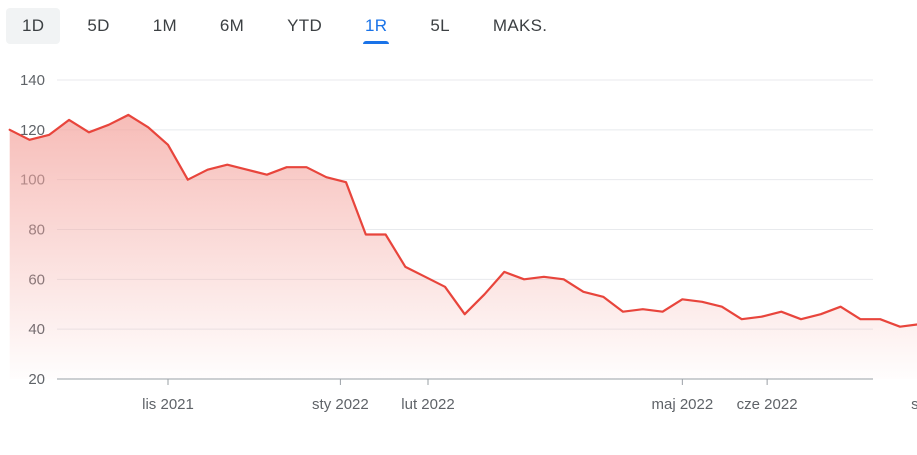  What do you see at coordinates (98, 25) in the screenshot?
I see `range-tab-5d: 5D` at bounding box center [98, 25].